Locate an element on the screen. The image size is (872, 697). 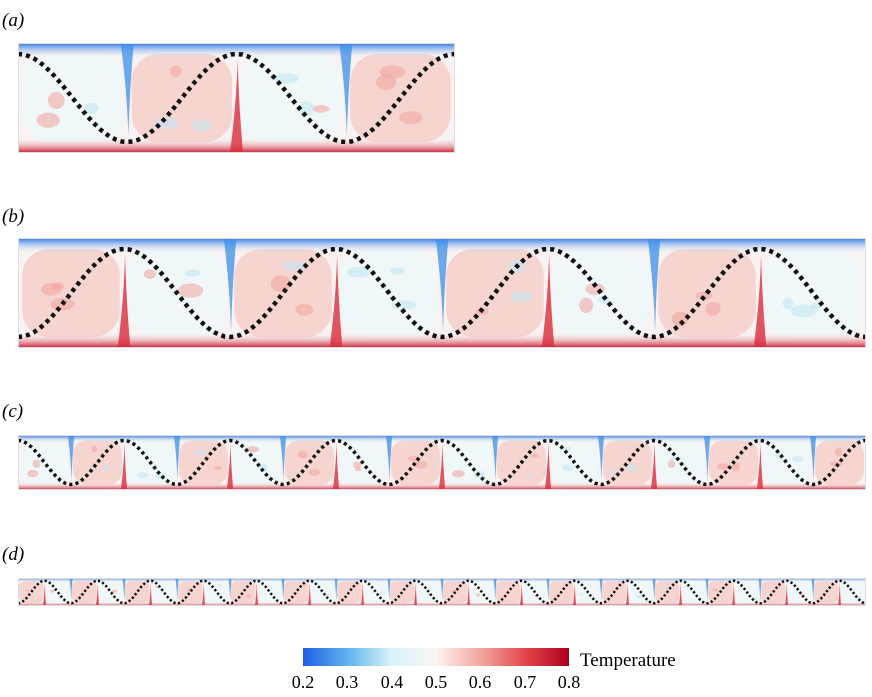
colorbar-tick: 0.4 is located at coordinates (392, 682).